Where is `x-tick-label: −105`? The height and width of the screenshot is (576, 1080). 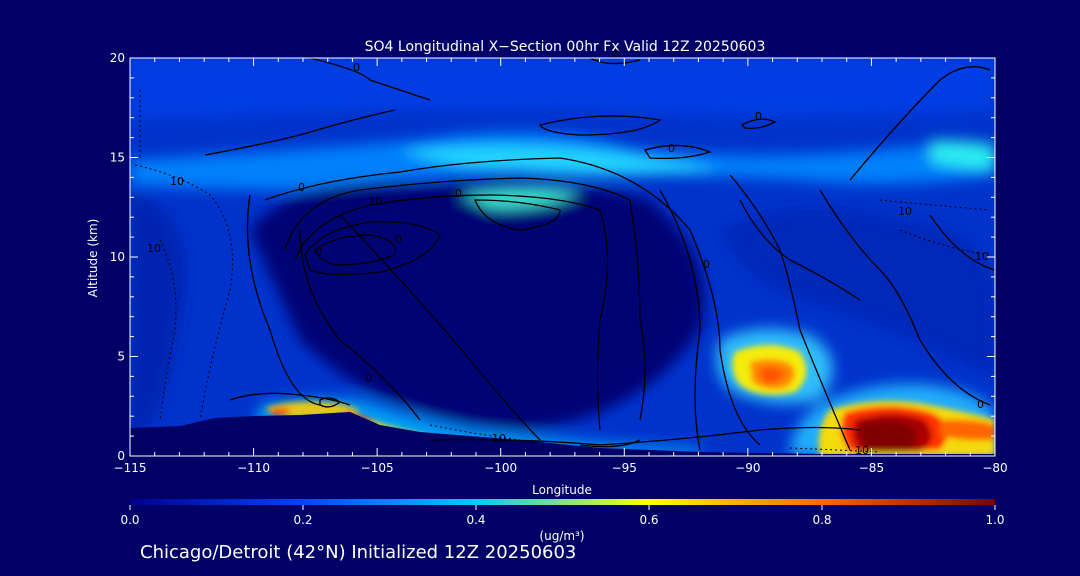
x-tick-label: −105 is located at coordinates (377, 468).